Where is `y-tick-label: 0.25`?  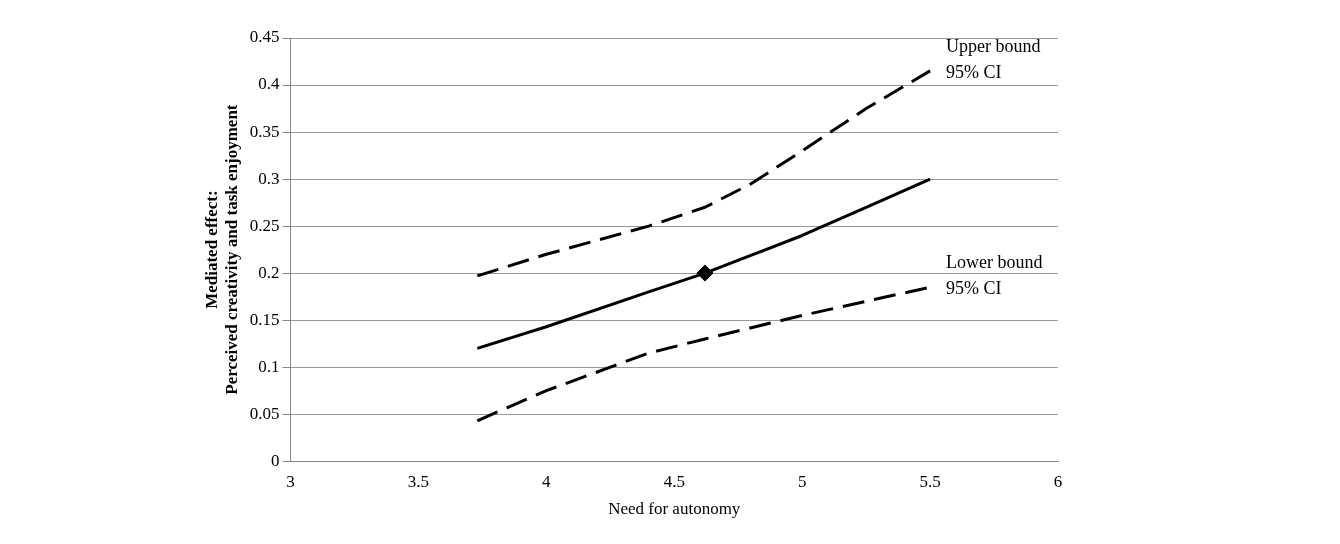
y-tick-label: 0.25 is located at coordinates (264, 225).